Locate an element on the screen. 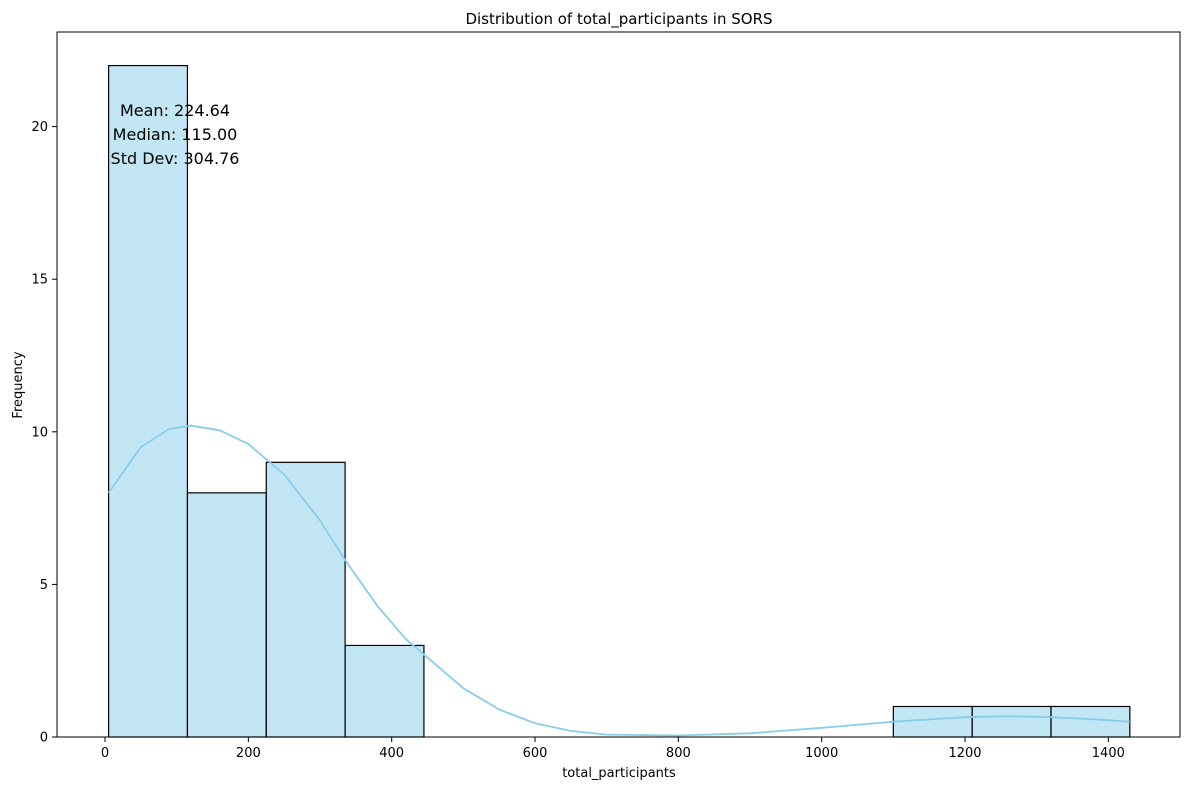  y-tick-label: 20 is located at coordinates (39, 127).